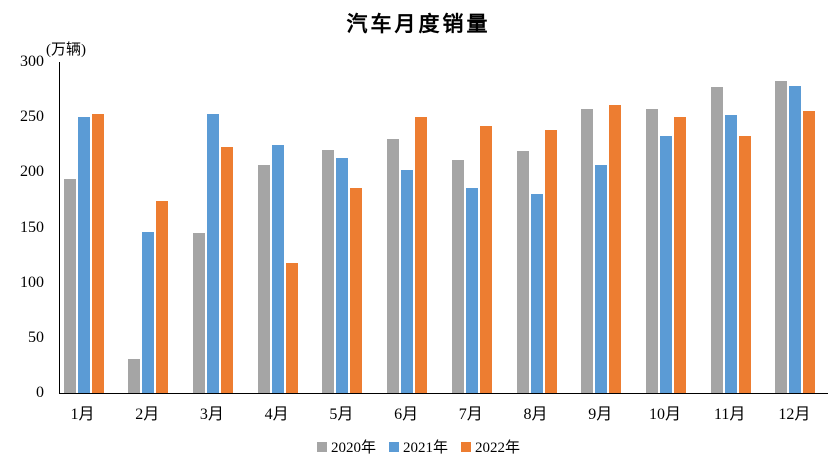 The width and height of the screenshot is (837, 466). What do you see at coordinates (550, 261) in the screenshot?
I see `bar-2022年-8月` at bounding box center [550, 261].